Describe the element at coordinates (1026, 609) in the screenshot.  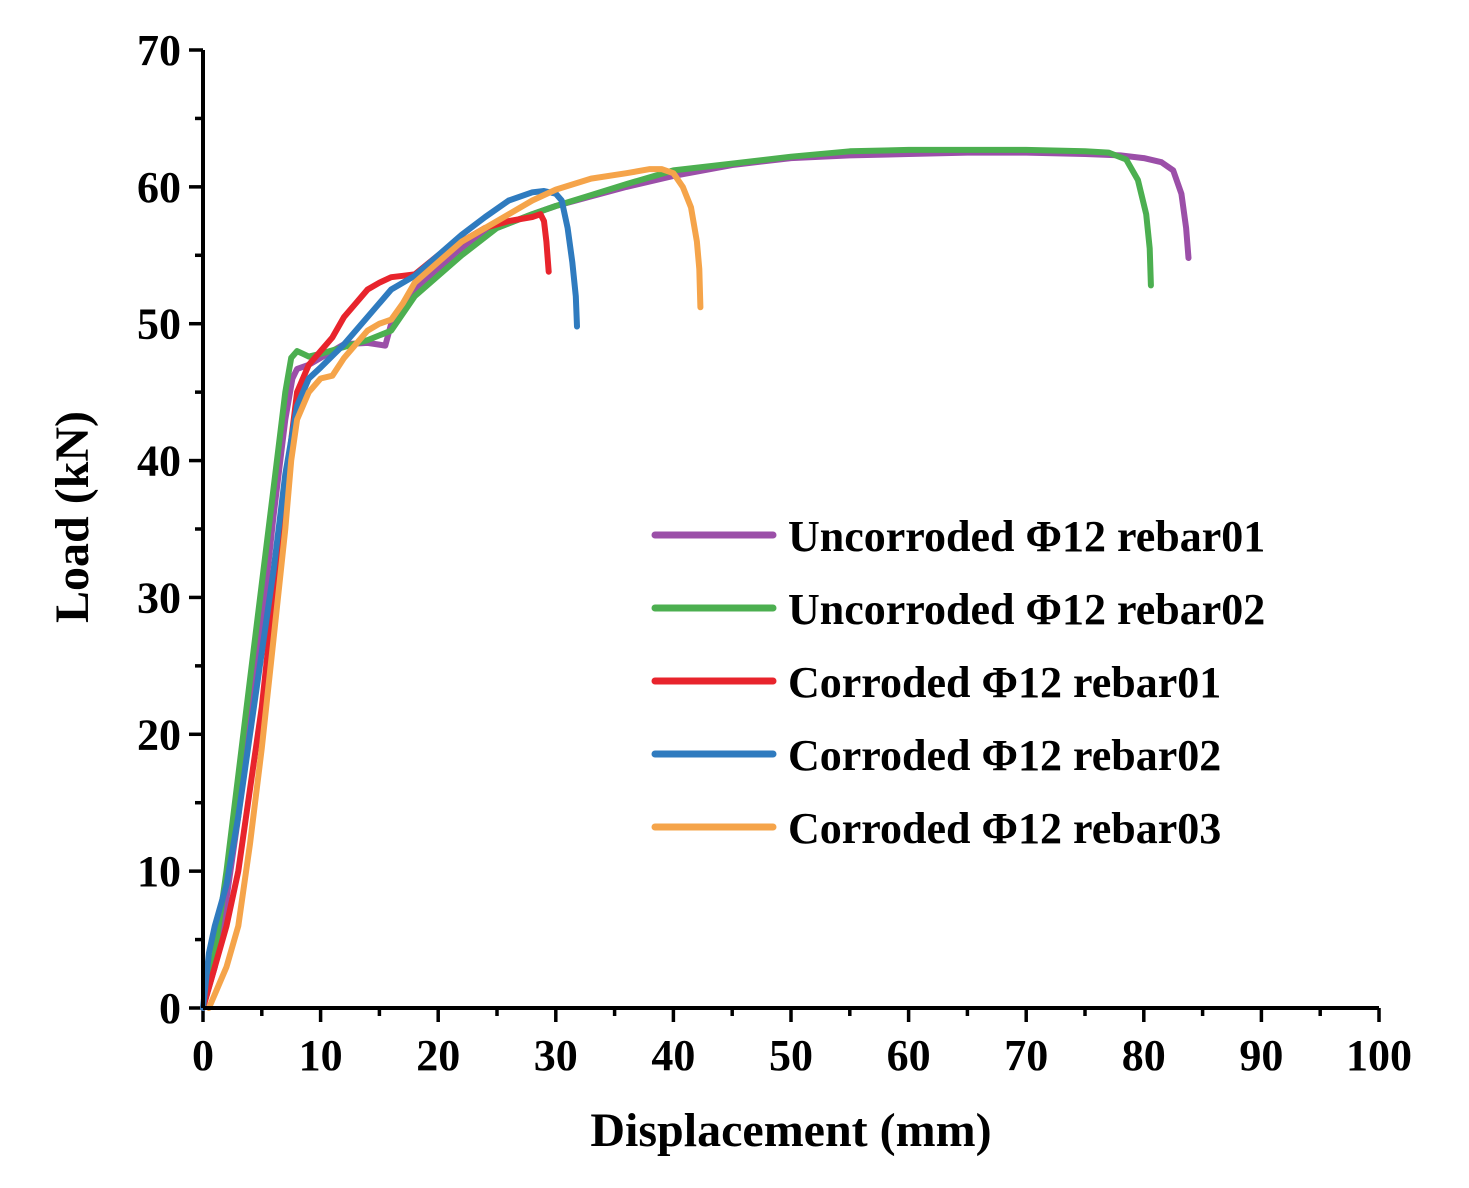
I see `legend-label-2: Uncorroded Φ12 rebar02` at that location.